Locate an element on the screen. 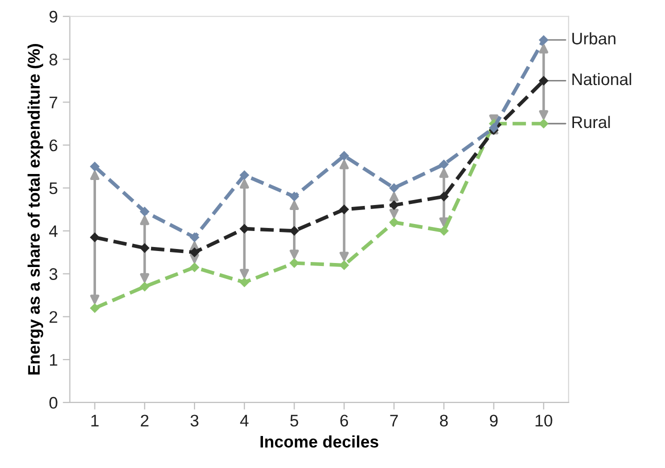 The height and width of the screenshot is (468, 665). y-tick-label: 8 is located at coordinates (53, 60).